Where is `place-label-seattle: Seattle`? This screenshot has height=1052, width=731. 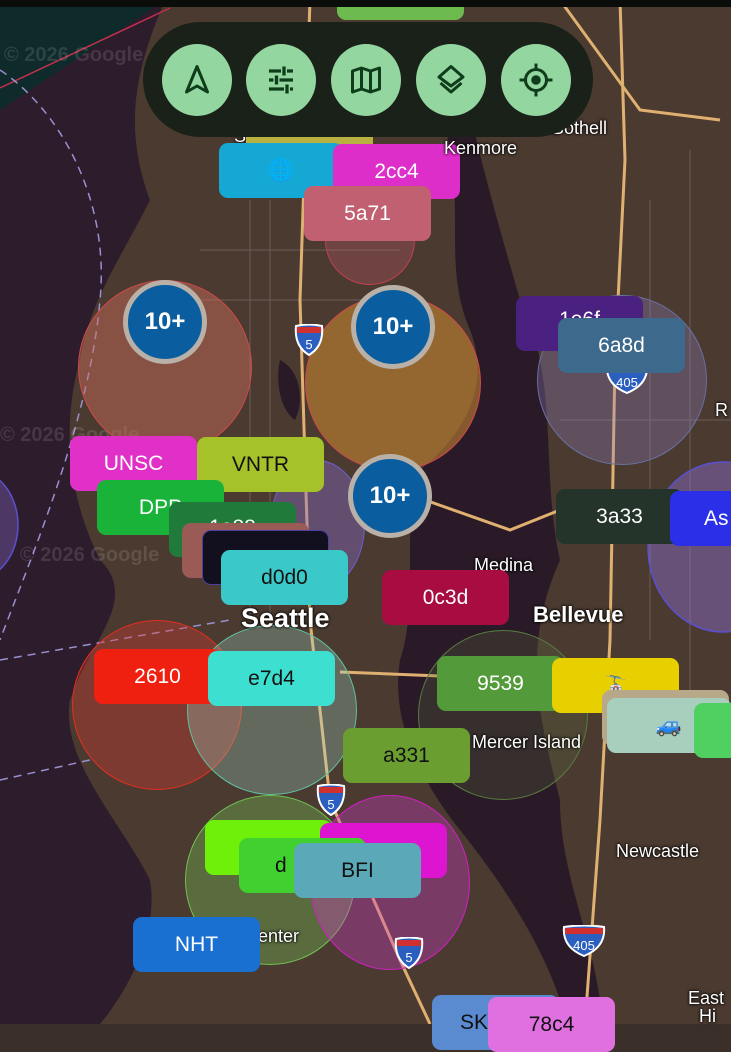
place-label-seattle: Seattle is located at coordinates (285, 618).